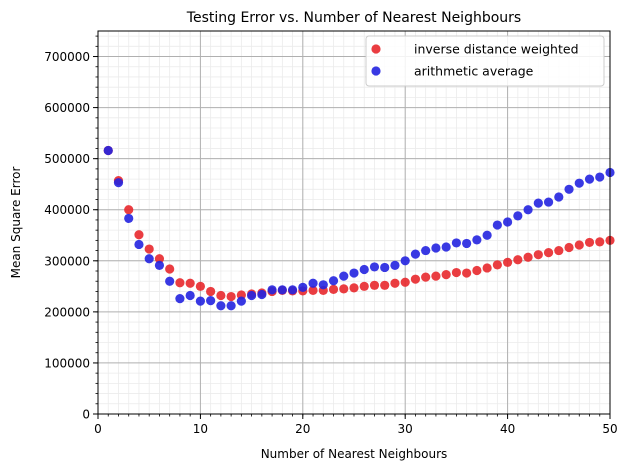  What do you see at coordinates (354, 454) in the screenshot?
I see `x-axis-label: Number of Nearest Neighbours` at bounding box center [354, 454].